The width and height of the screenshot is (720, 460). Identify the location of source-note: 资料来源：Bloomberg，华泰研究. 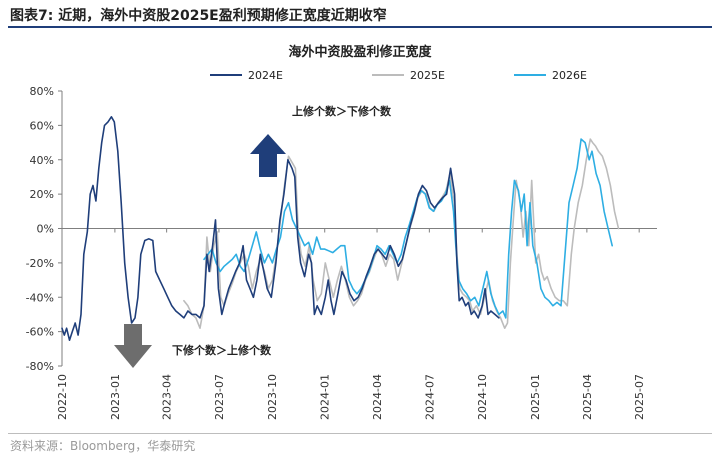
(103, 446).